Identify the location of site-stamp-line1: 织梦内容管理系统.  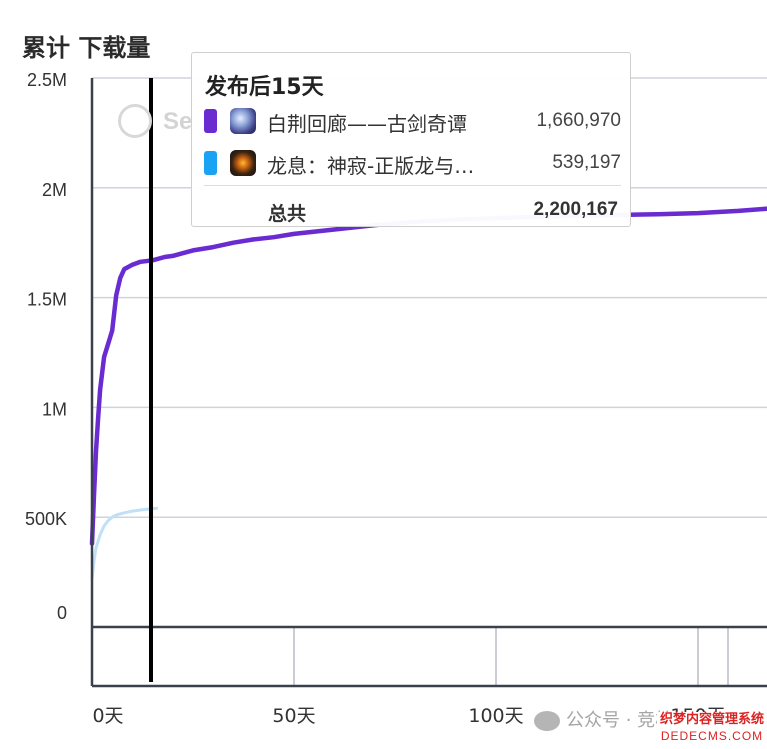
(711, 719).